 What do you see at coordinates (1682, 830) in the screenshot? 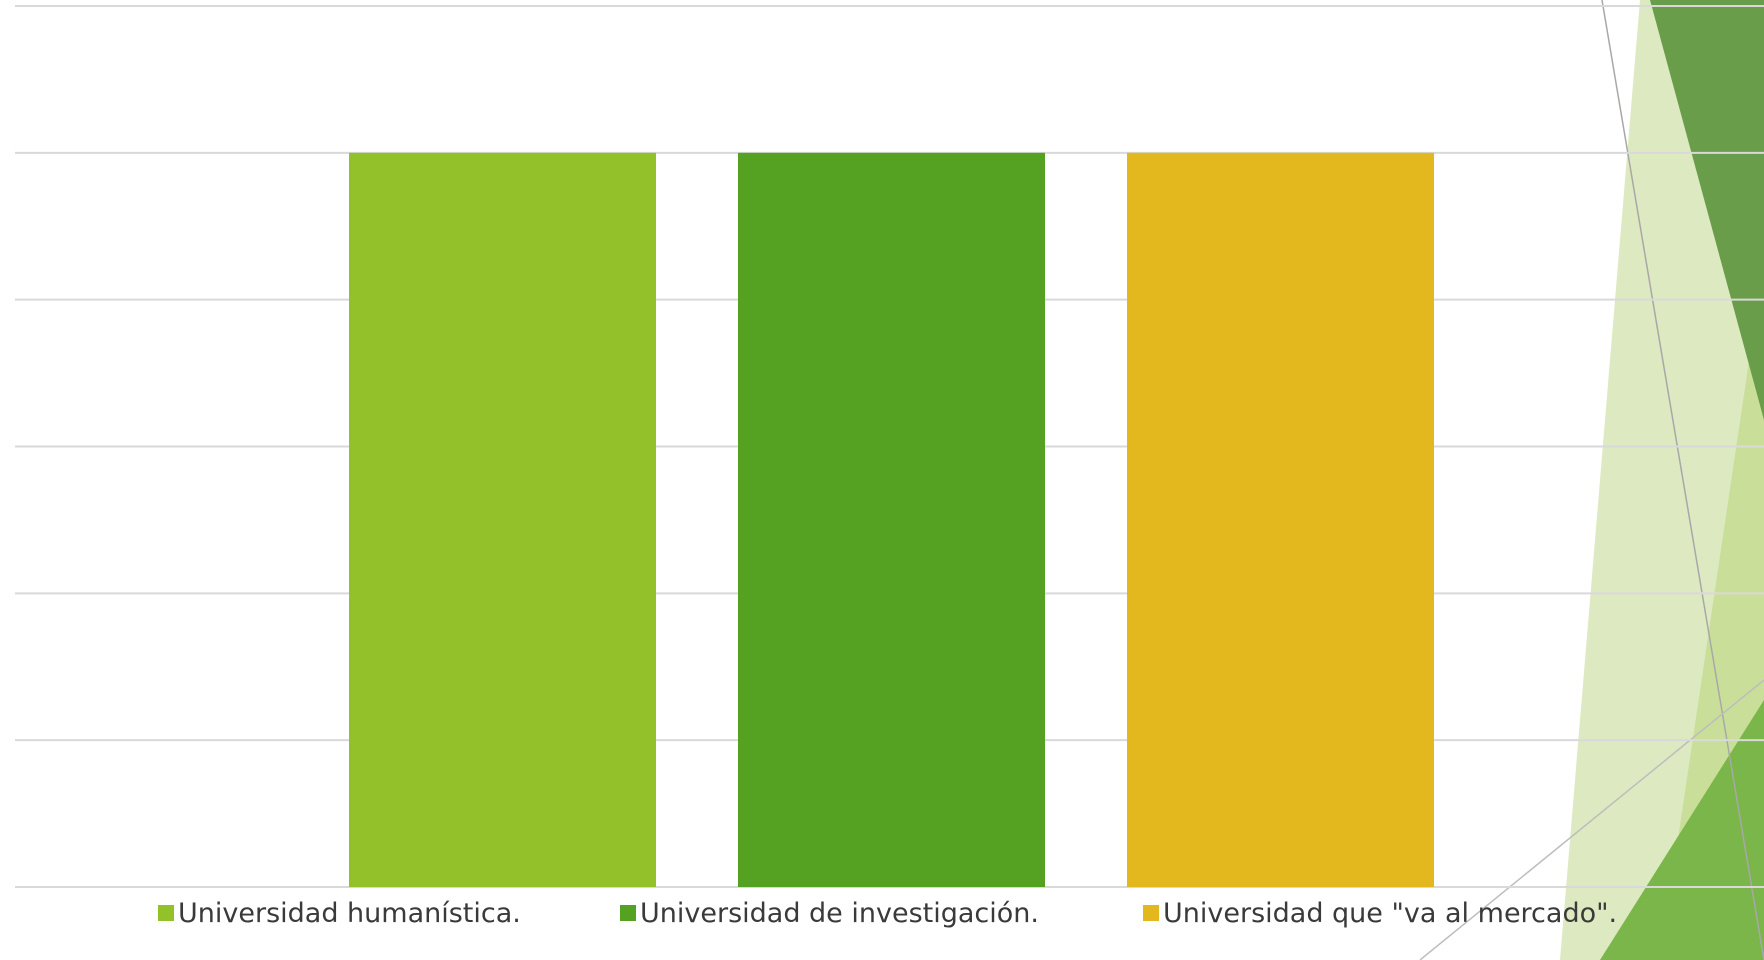
I see `deco-green-bottom` at bounding box center [1682, 830].